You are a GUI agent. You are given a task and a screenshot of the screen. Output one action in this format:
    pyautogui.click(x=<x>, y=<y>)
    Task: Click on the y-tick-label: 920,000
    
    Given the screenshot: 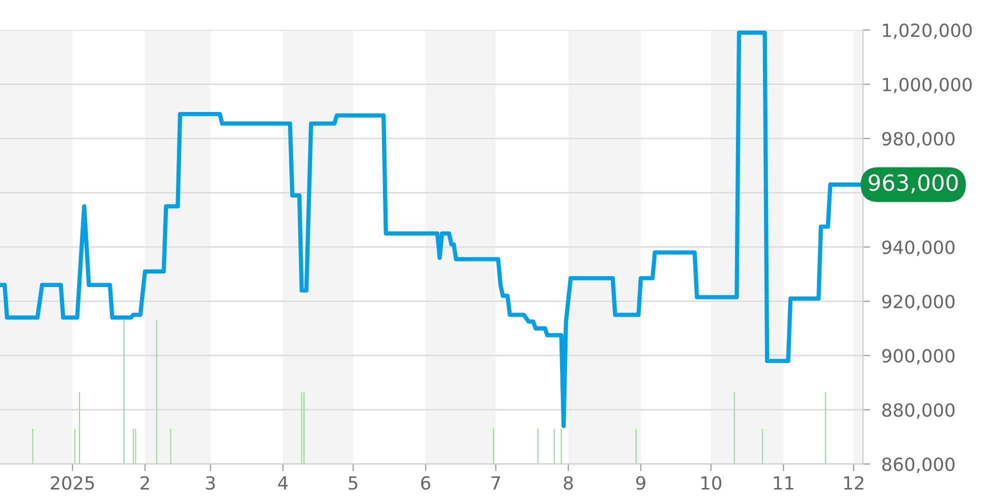 What is the action you would take?
    pyautogui.click(x=918, y=302)
    